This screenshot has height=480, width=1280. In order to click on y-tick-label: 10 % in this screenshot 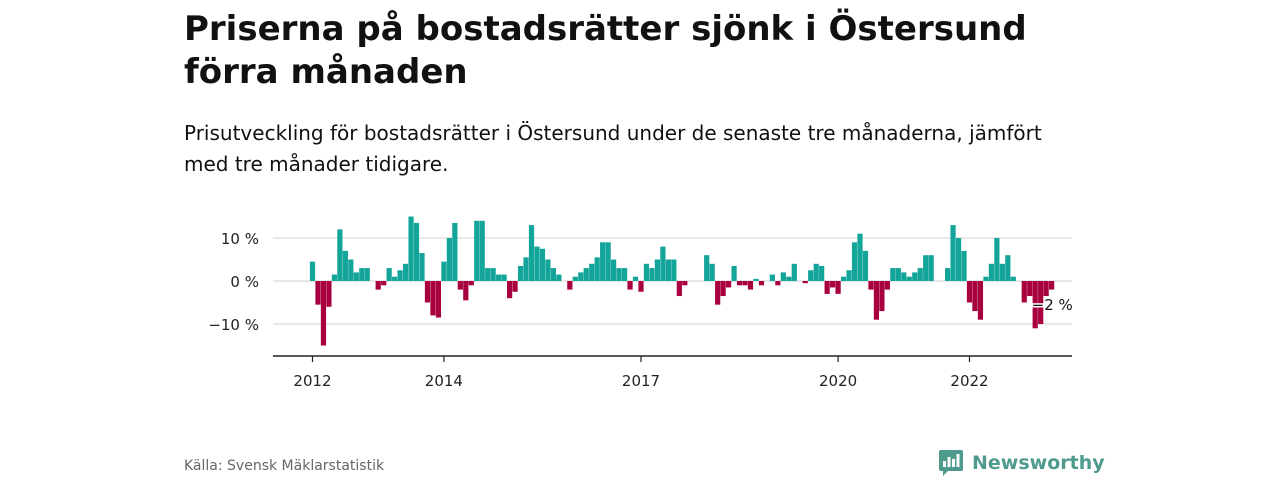, I will do `click(240, 239)`.